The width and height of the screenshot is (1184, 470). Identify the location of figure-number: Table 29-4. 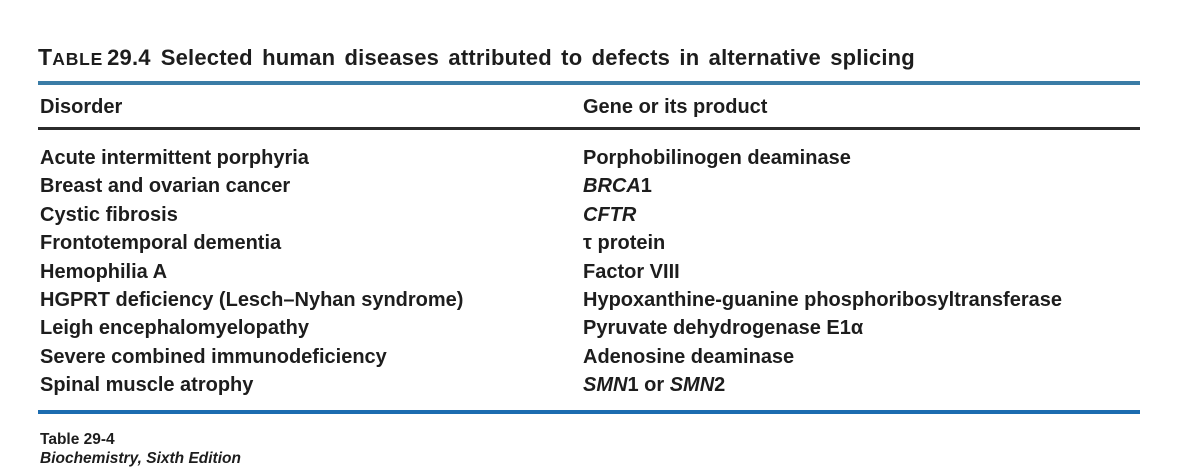
(77, 439).